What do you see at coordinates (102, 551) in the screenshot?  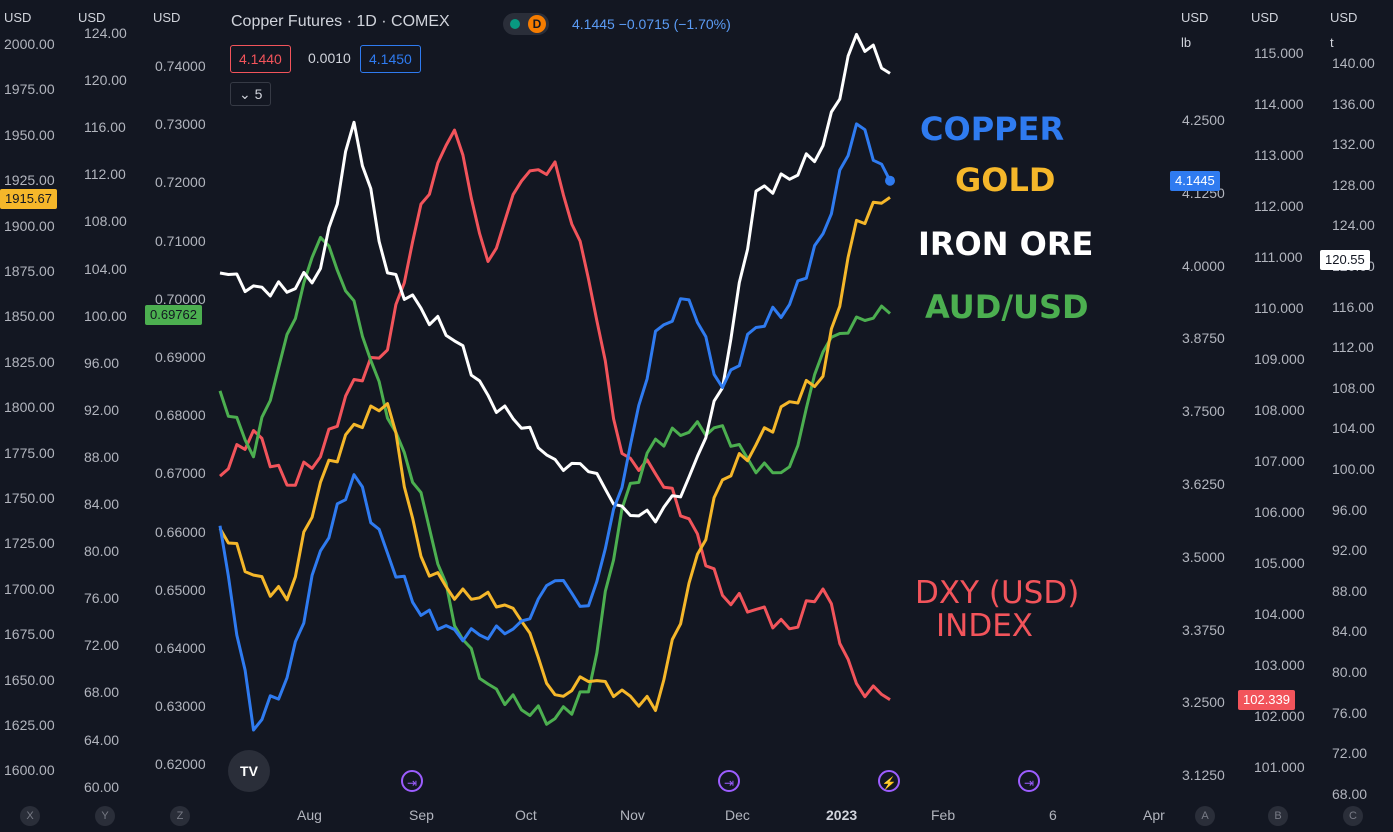 I see `iron-axis-tick: 80.00` at bounding box center [102, 551].